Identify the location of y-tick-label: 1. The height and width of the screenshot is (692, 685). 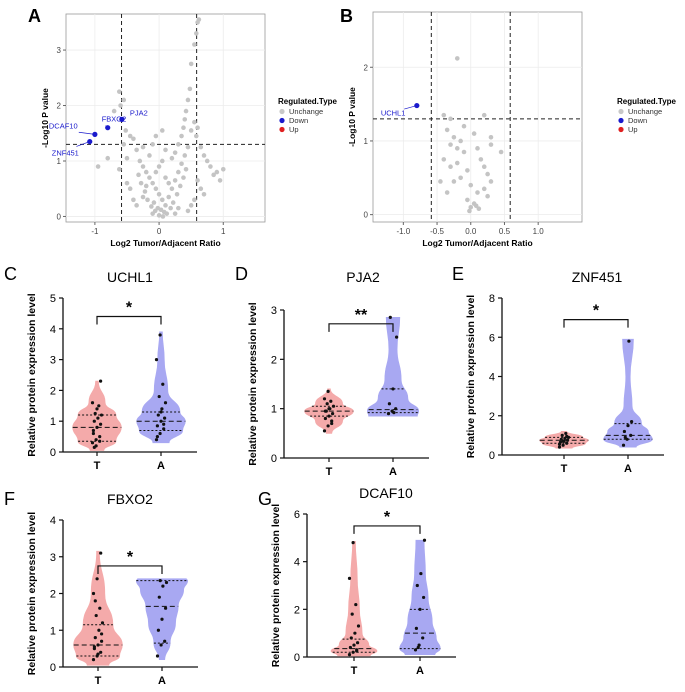
(53, 631).